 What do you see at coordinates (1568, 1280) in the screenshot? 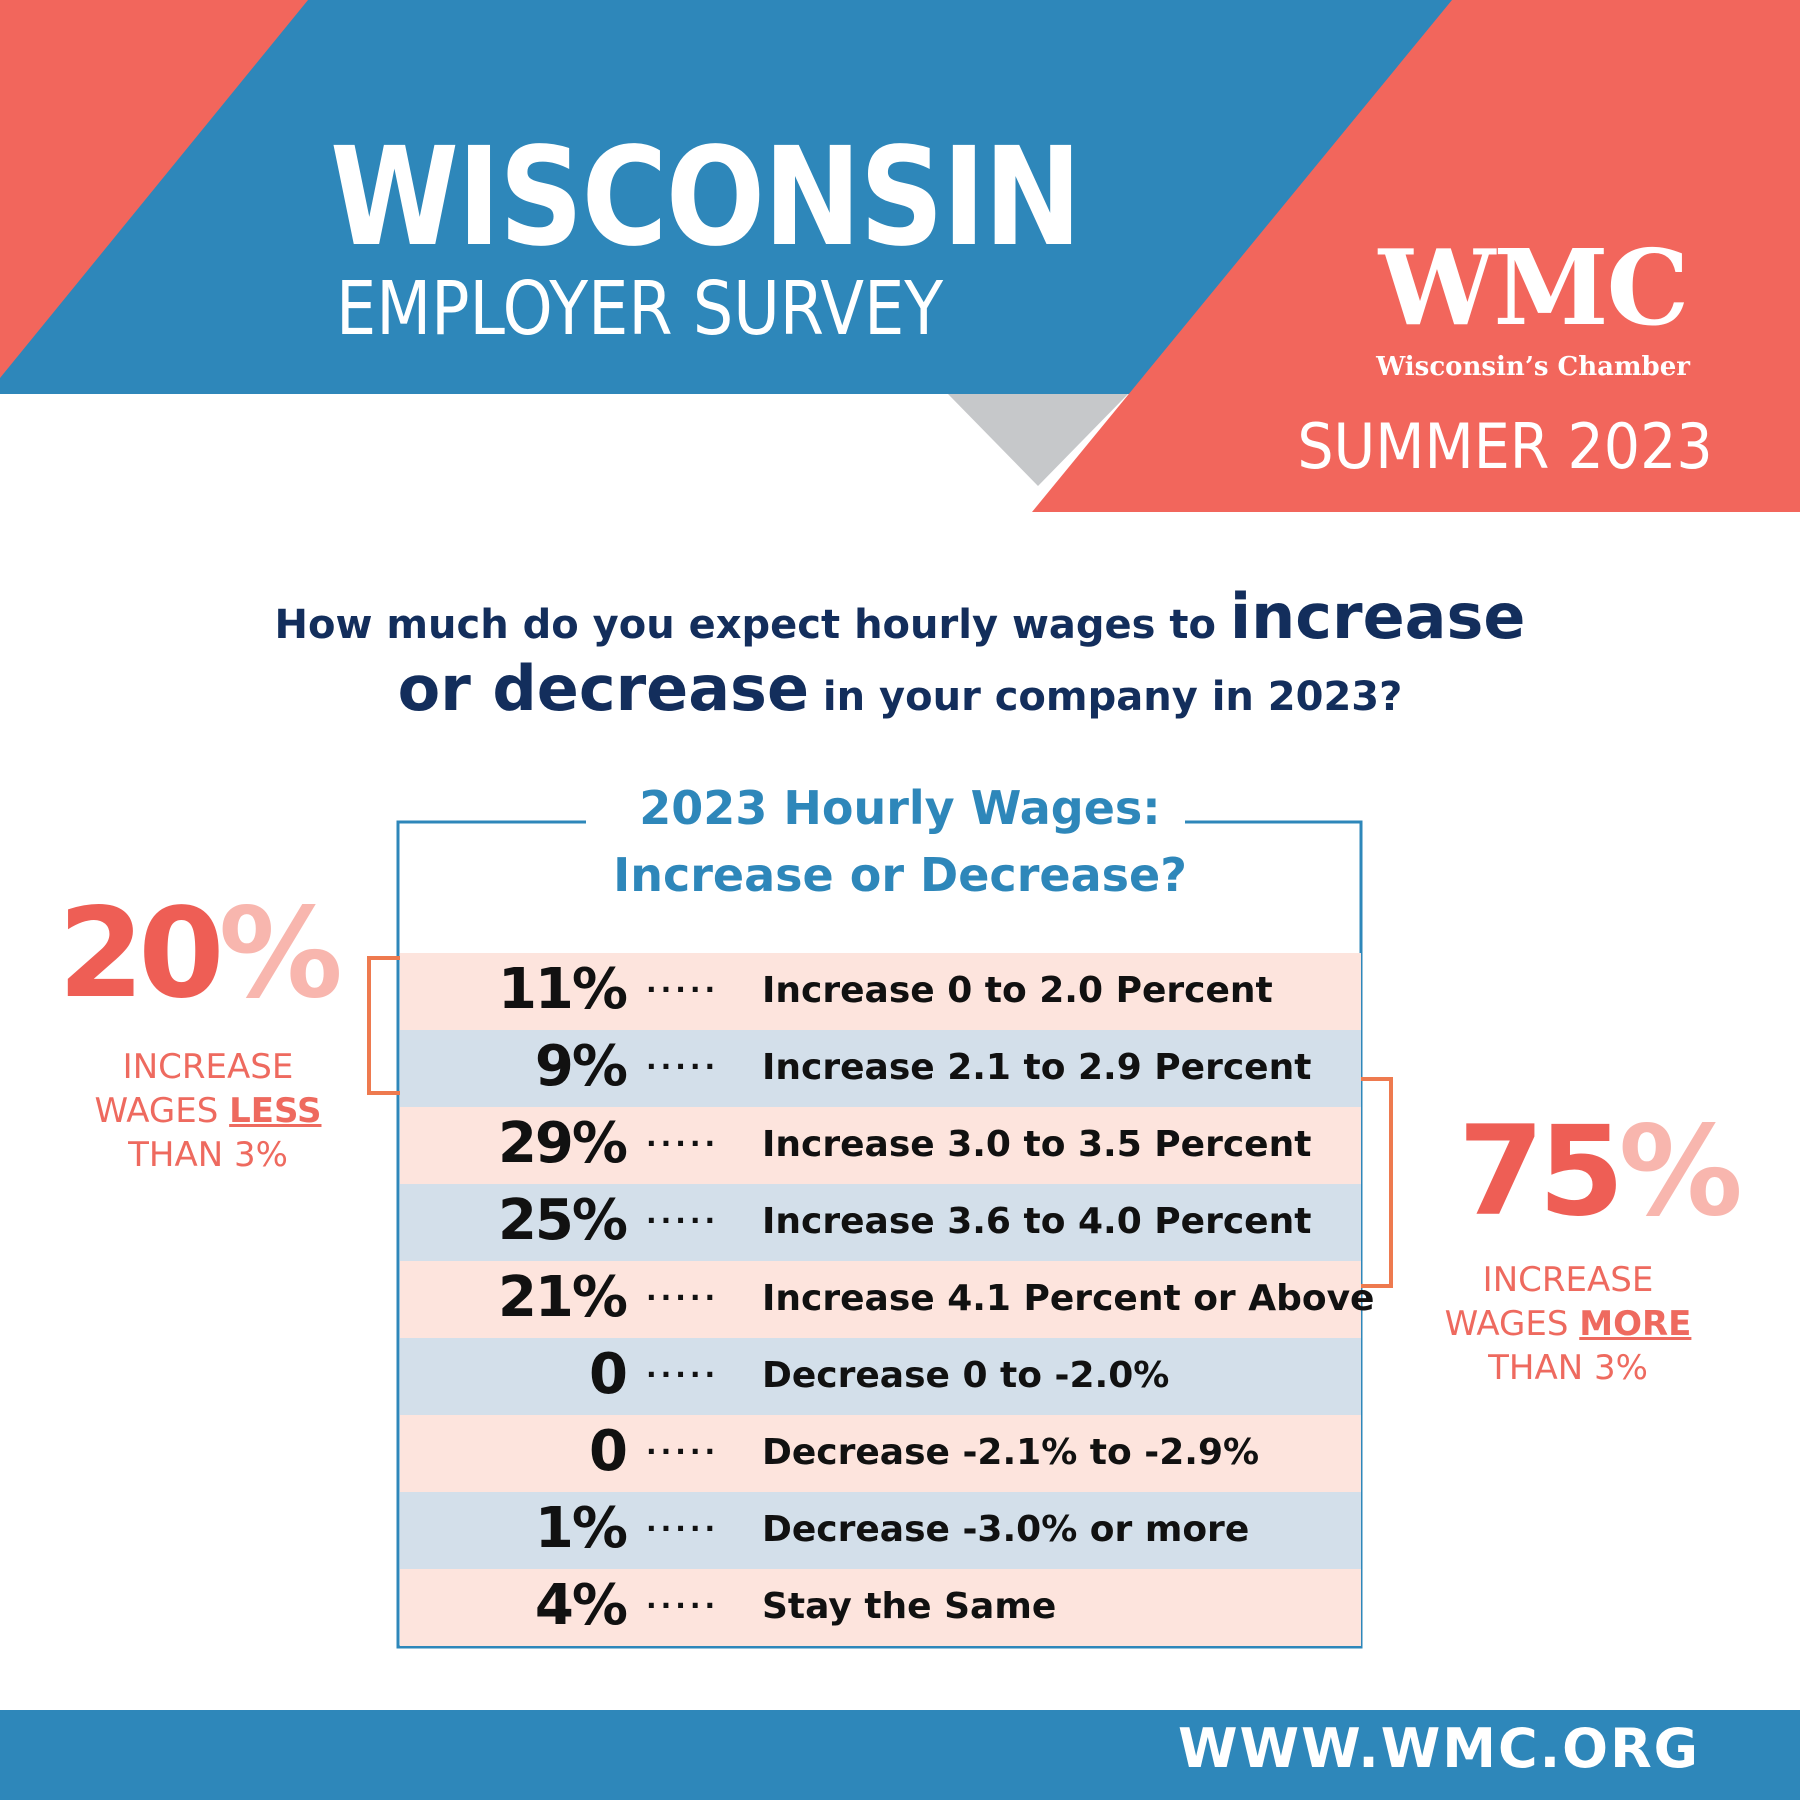
I see `caption-more-line-1: INCREASE` at bounding box center [1568, 1280].